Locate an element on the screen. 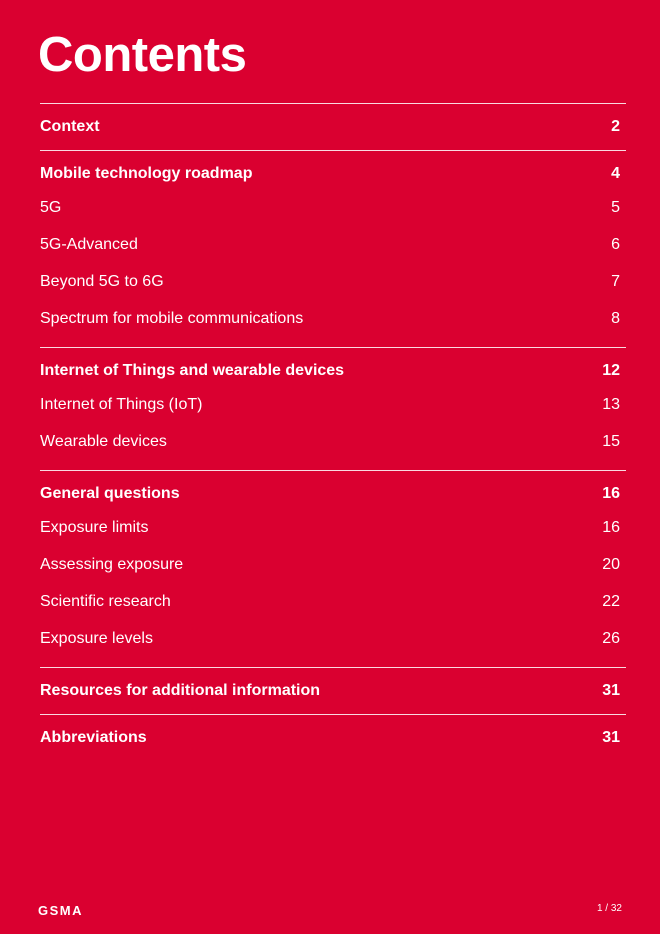 The height and width of the screenshot is (936, 662). toc-entry-label: Exposure limits is located at coordinates (94, 527).